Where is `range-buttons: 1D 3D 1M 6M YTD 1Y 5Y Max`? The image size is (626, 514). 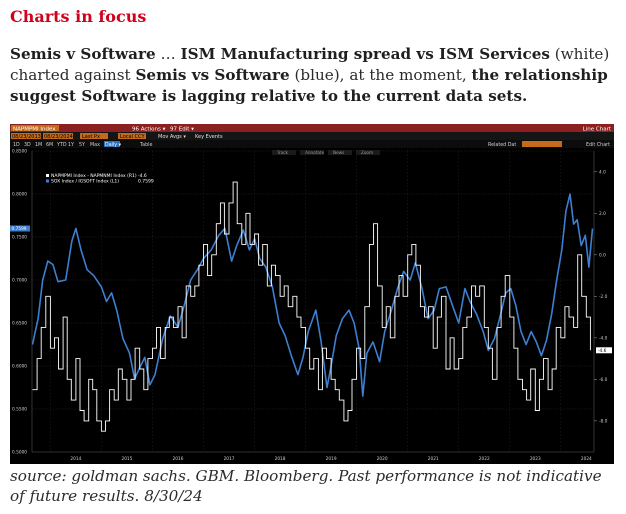 range-buttons: 1D 3D 1M 6M YTD 1Y 5Y Max is located at coordinates (56, 145).